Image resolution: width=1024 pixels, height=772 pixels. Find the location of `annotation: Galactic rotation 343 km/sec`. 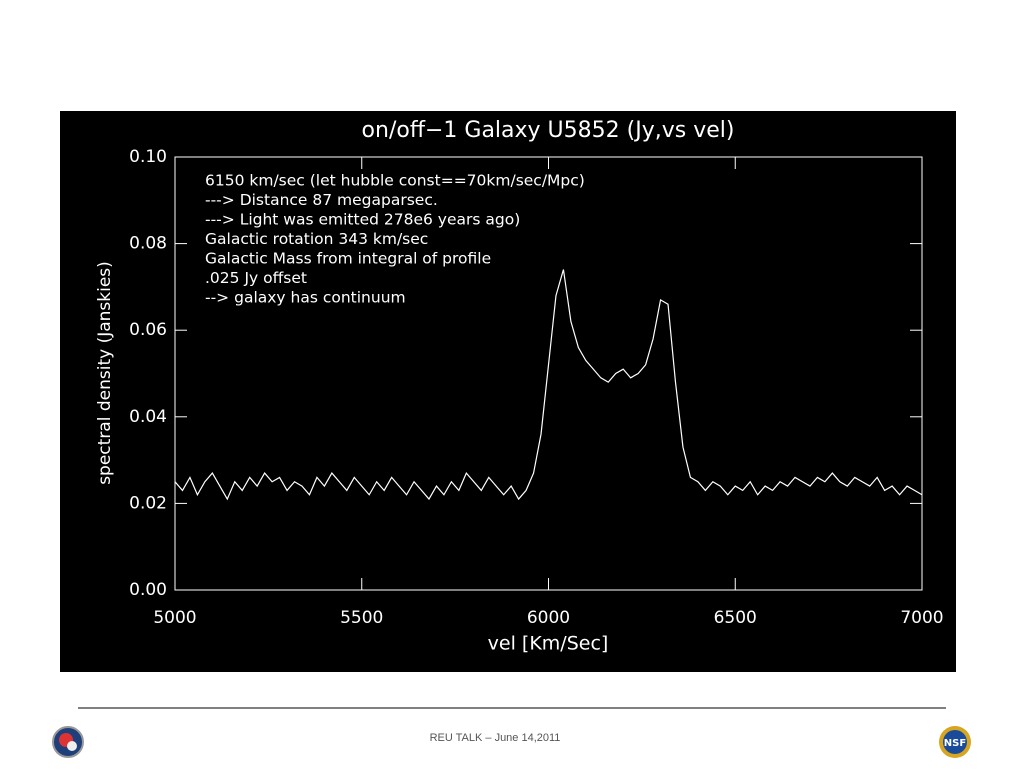

annotation: Galactic rotation 343 km/sec is located at coordinates (316, 239).